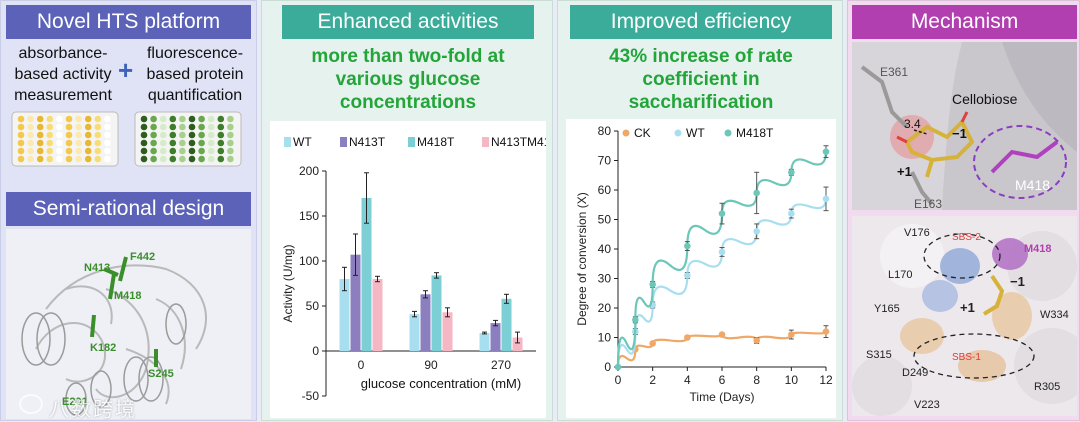  I want to click on point-ck-day10, so click(791, 334).